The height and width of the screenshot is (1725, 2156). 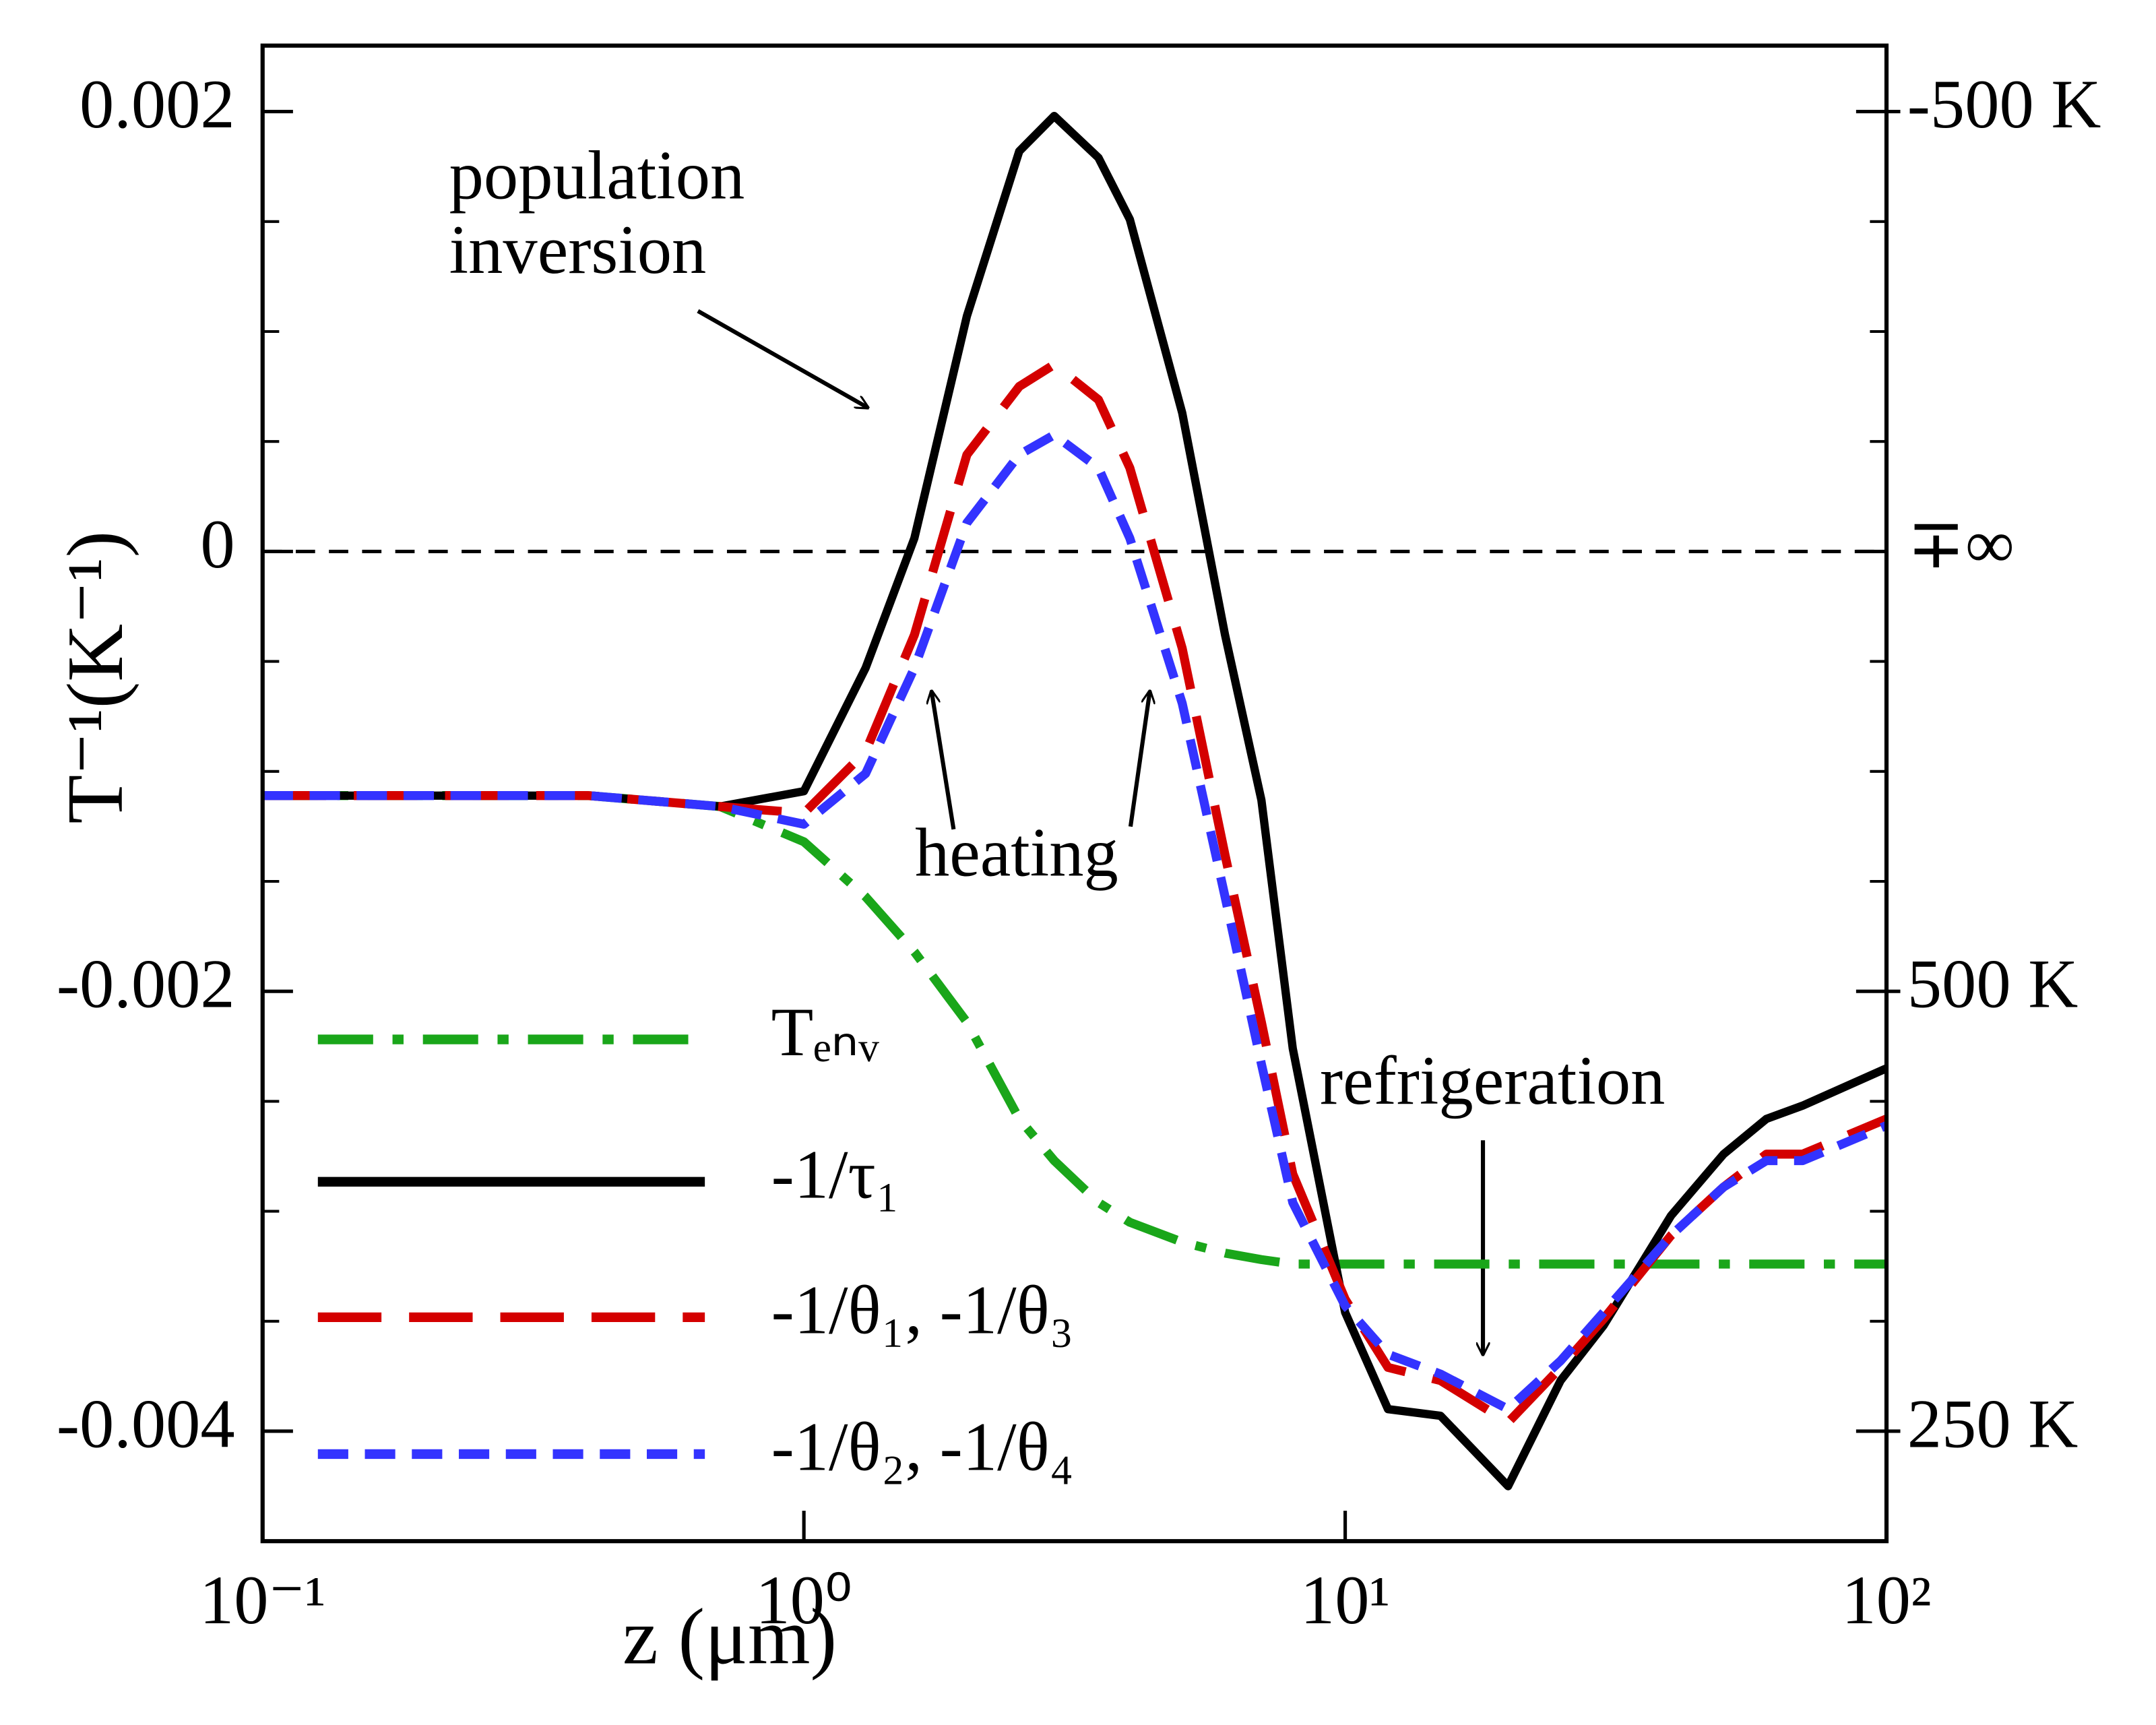 I want to click on x-tick-label: 10¹, so click(x=1345, y=1601).